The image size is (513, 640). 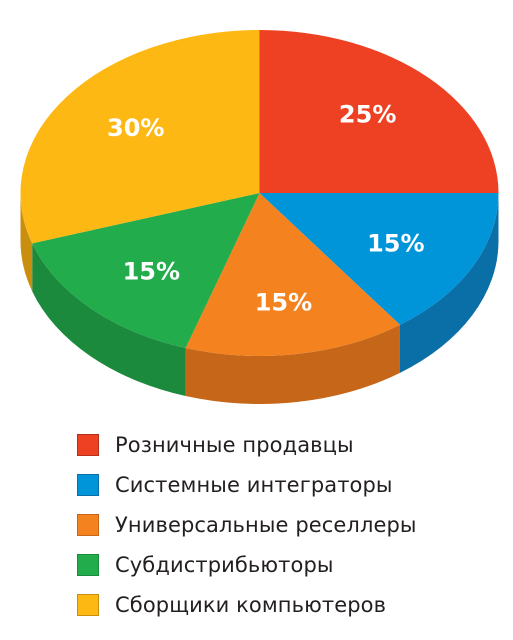 What do you see at coordinates (88, 565) in the screenshot?
I see `legend-swatch-subdistributors` at bounding box center [88, 565].